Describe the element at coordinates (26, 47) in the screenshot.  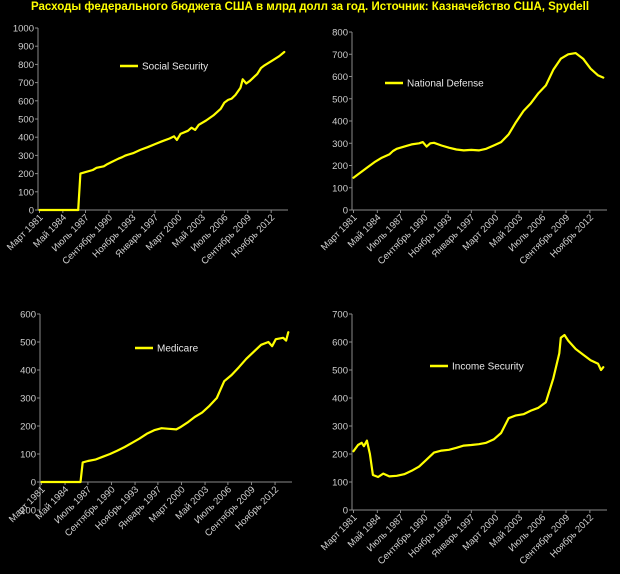
I see `y-tick-label: 900` at that location.